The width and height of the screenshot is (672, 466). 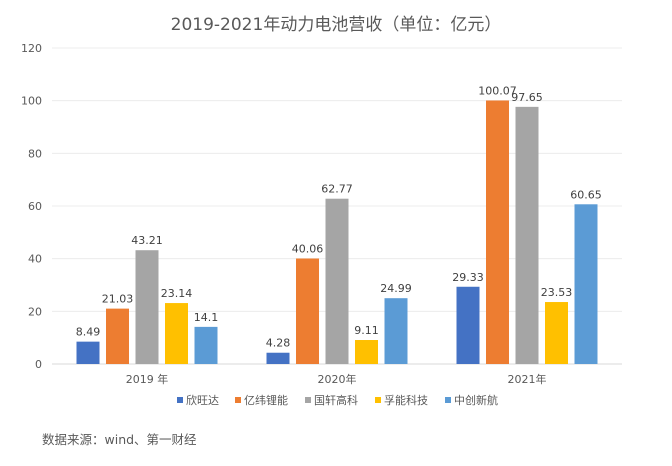 I want to click on legend-label: 中创新航, so click(x=476, y=400).